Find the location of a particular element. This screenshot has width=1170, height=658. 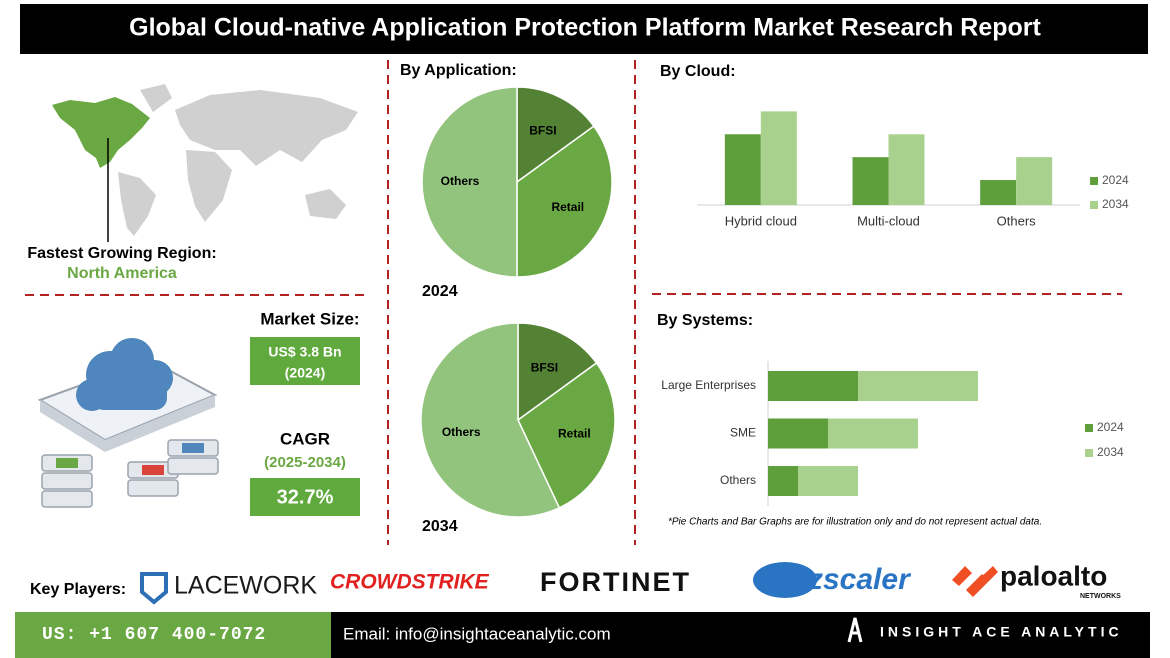

zscaler-icon is located at coordinates (785, 580).